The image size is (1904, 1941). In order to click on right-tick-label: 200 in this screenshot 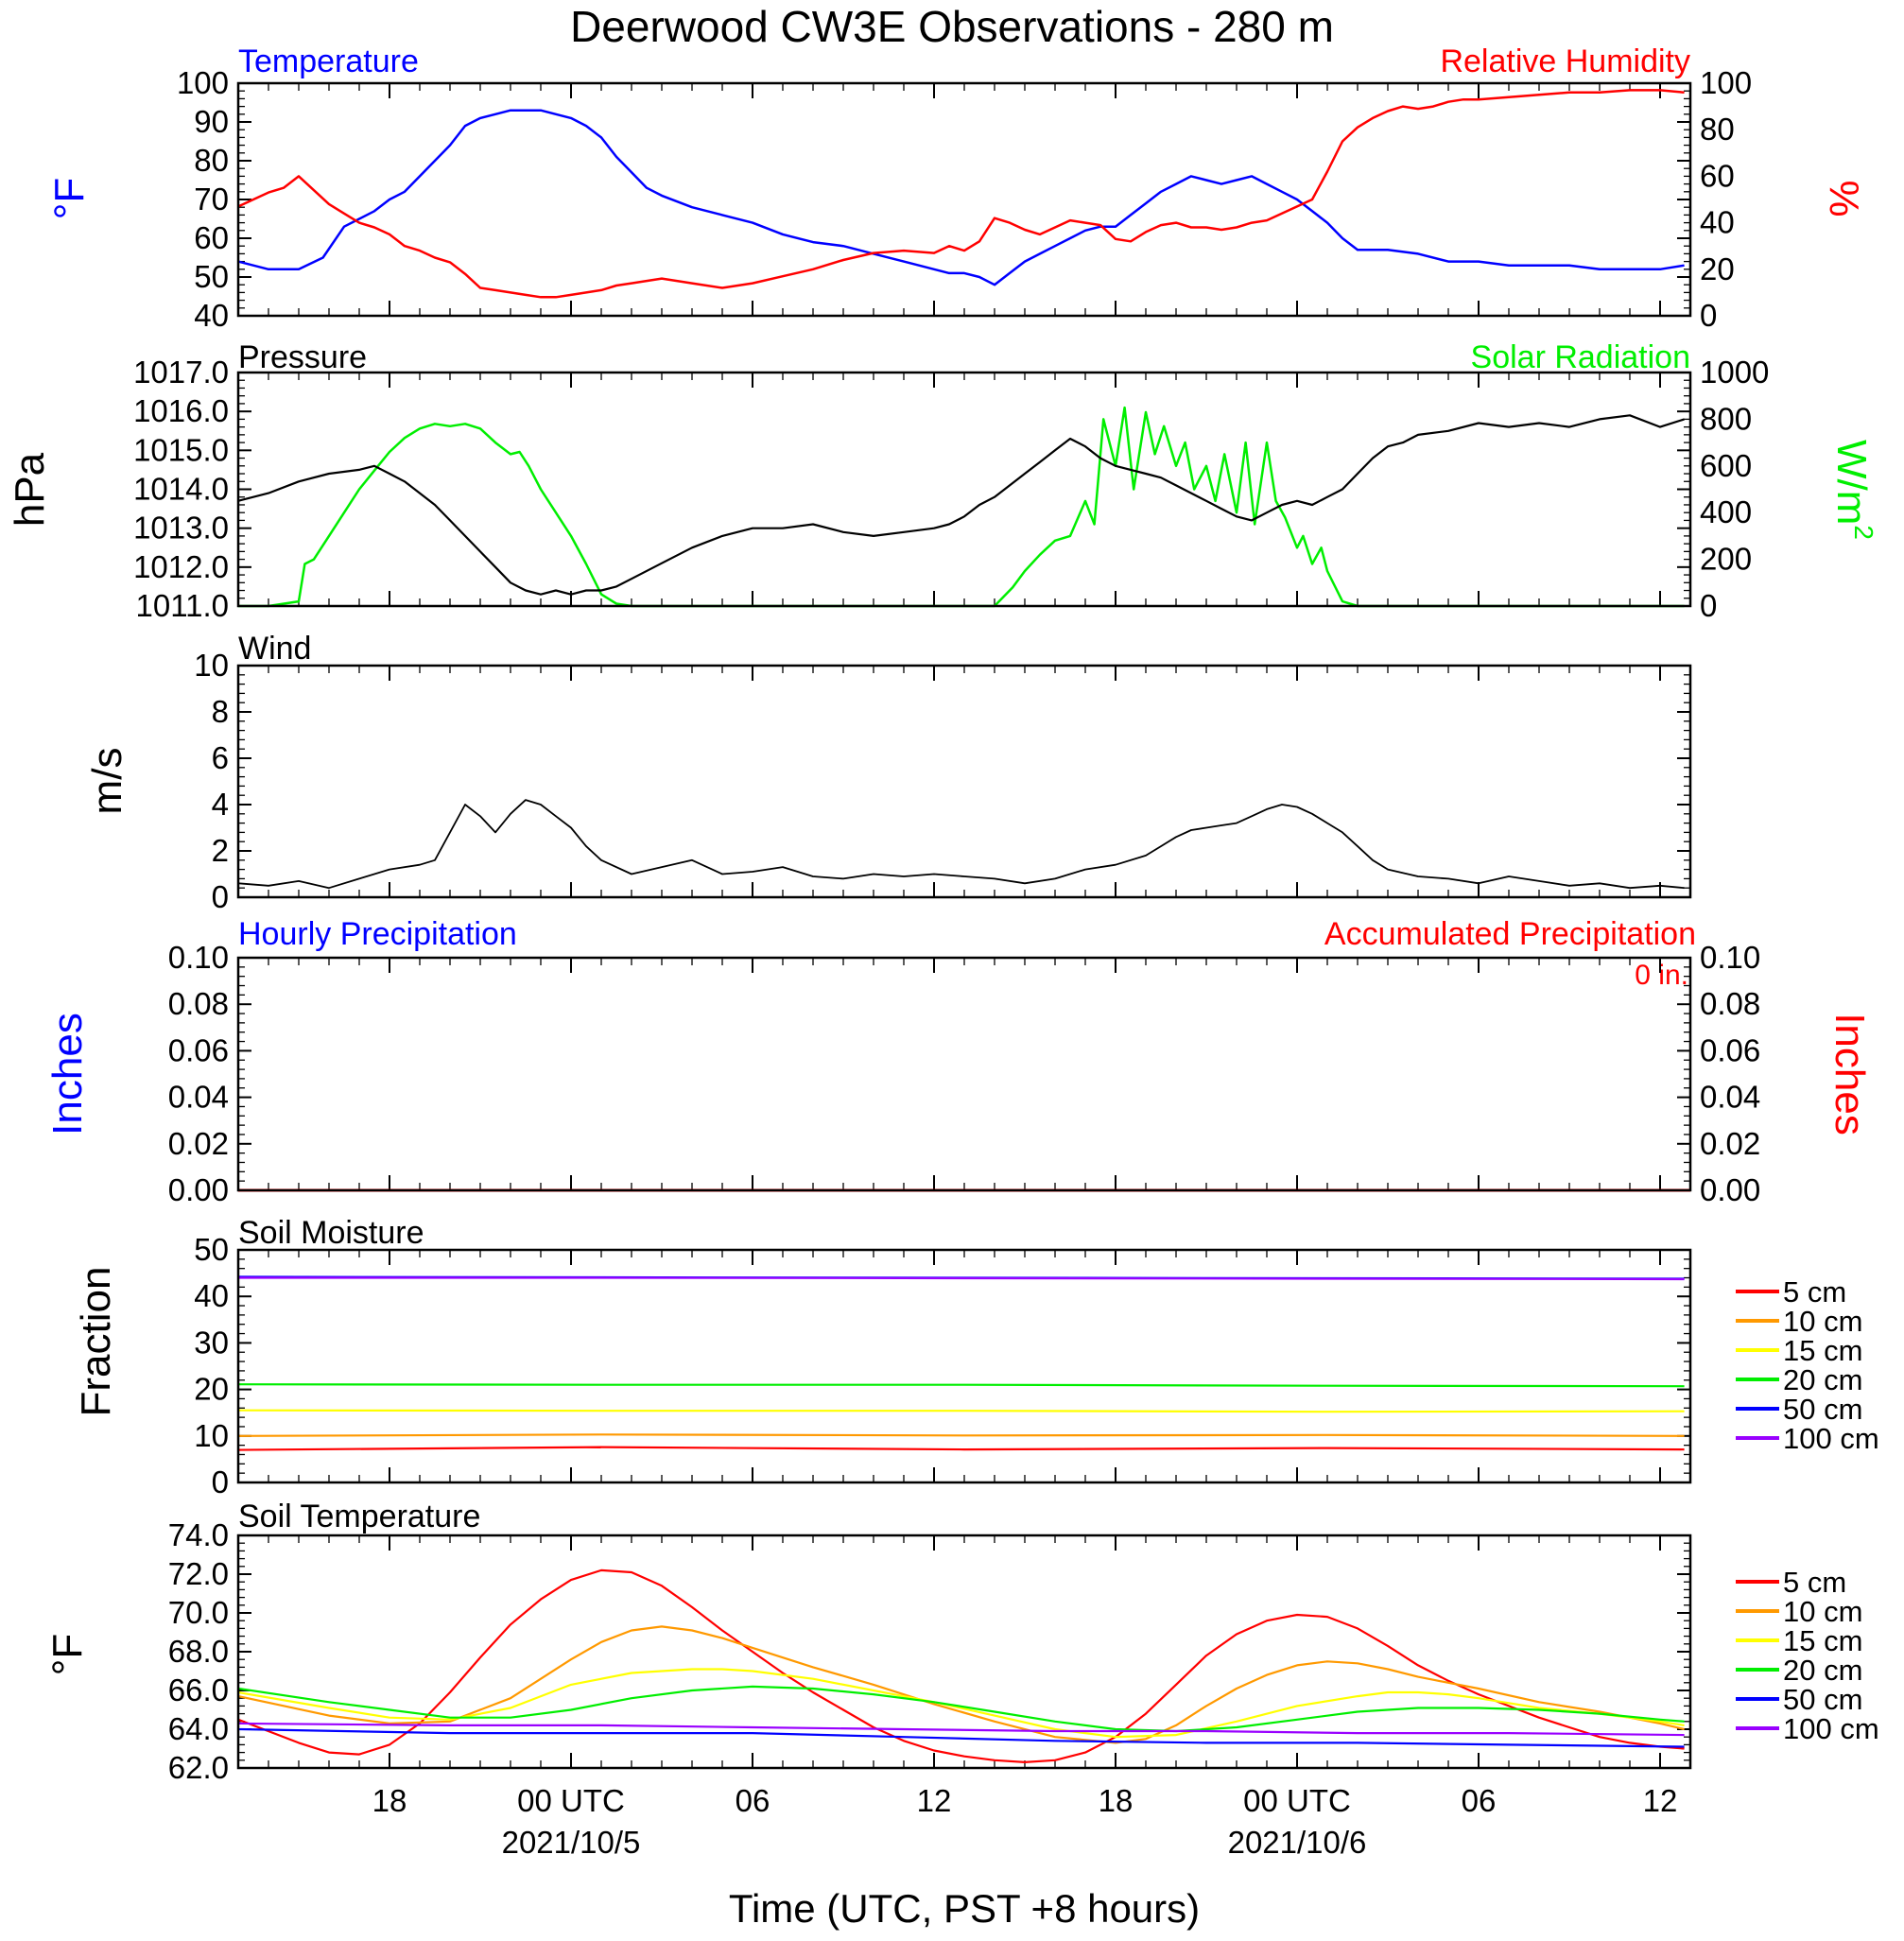, I will do `click(1726, 560)`.